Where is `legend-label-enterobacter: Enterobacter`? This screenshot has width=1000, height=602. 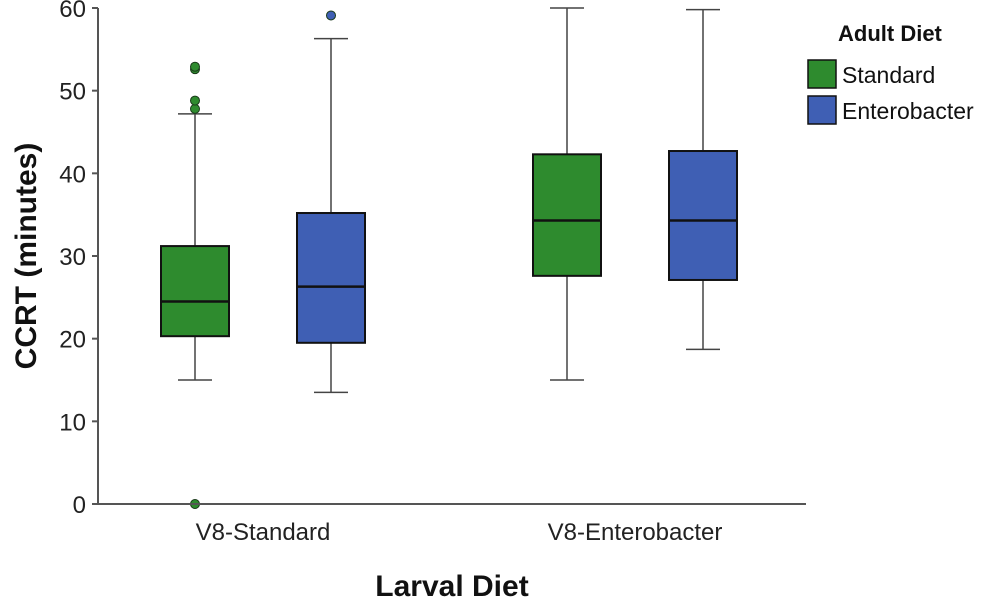
legend-label-enterobacter: Enterobacter is located at coordinates (908, 111).